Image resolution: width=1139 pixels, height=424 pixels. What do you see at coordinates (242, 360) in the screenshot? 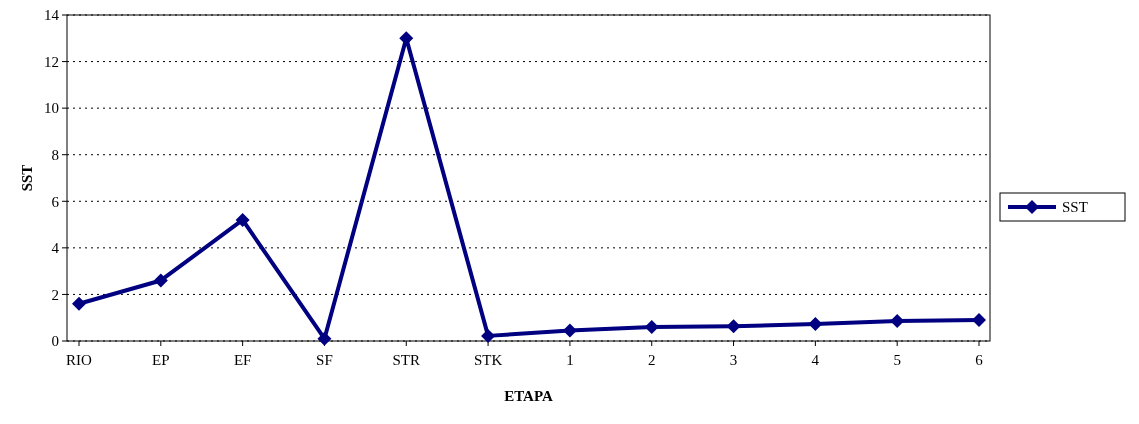
I see `x-tick-label: EF` at bounding box center [242, 360].